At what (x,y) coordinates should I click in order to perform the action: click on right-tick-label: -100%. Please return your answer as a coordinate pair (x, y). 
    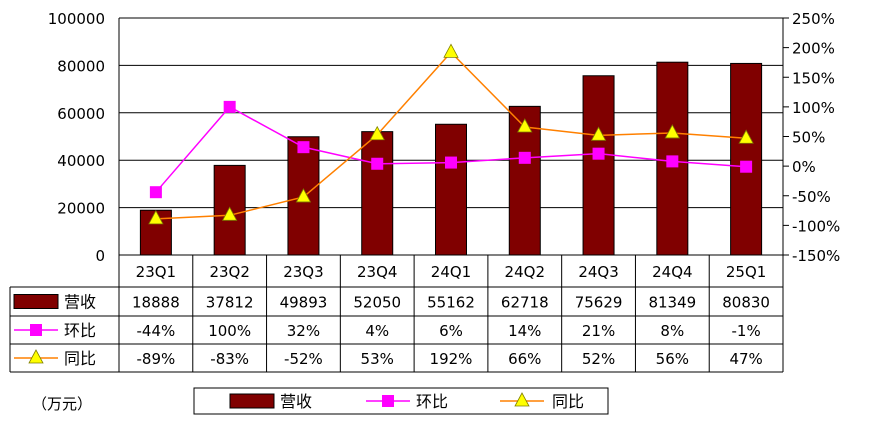
    Looking at the image, I should click on (816, 226).